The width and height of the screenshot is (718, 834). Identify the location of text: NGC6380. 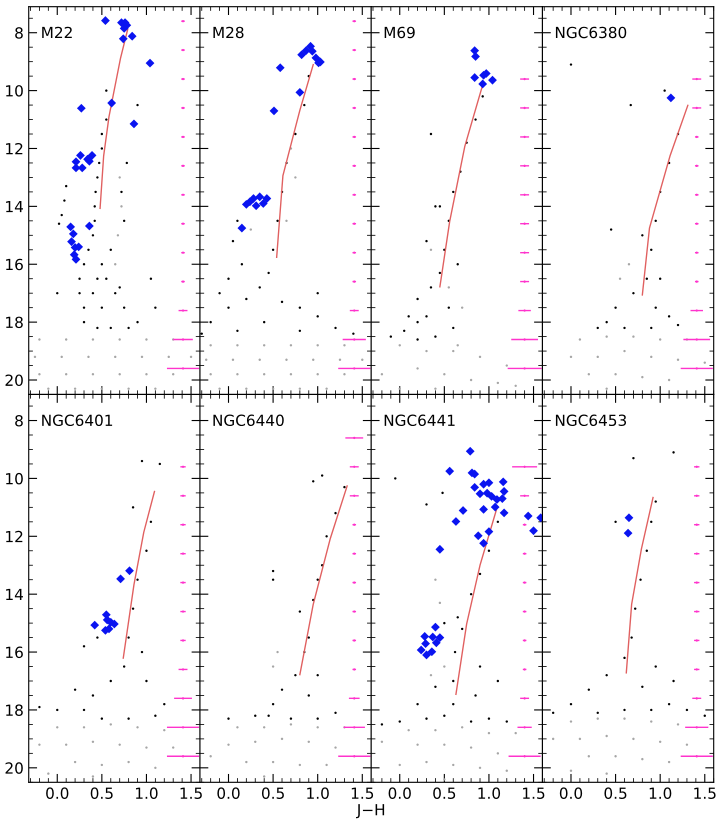
(591, 32).